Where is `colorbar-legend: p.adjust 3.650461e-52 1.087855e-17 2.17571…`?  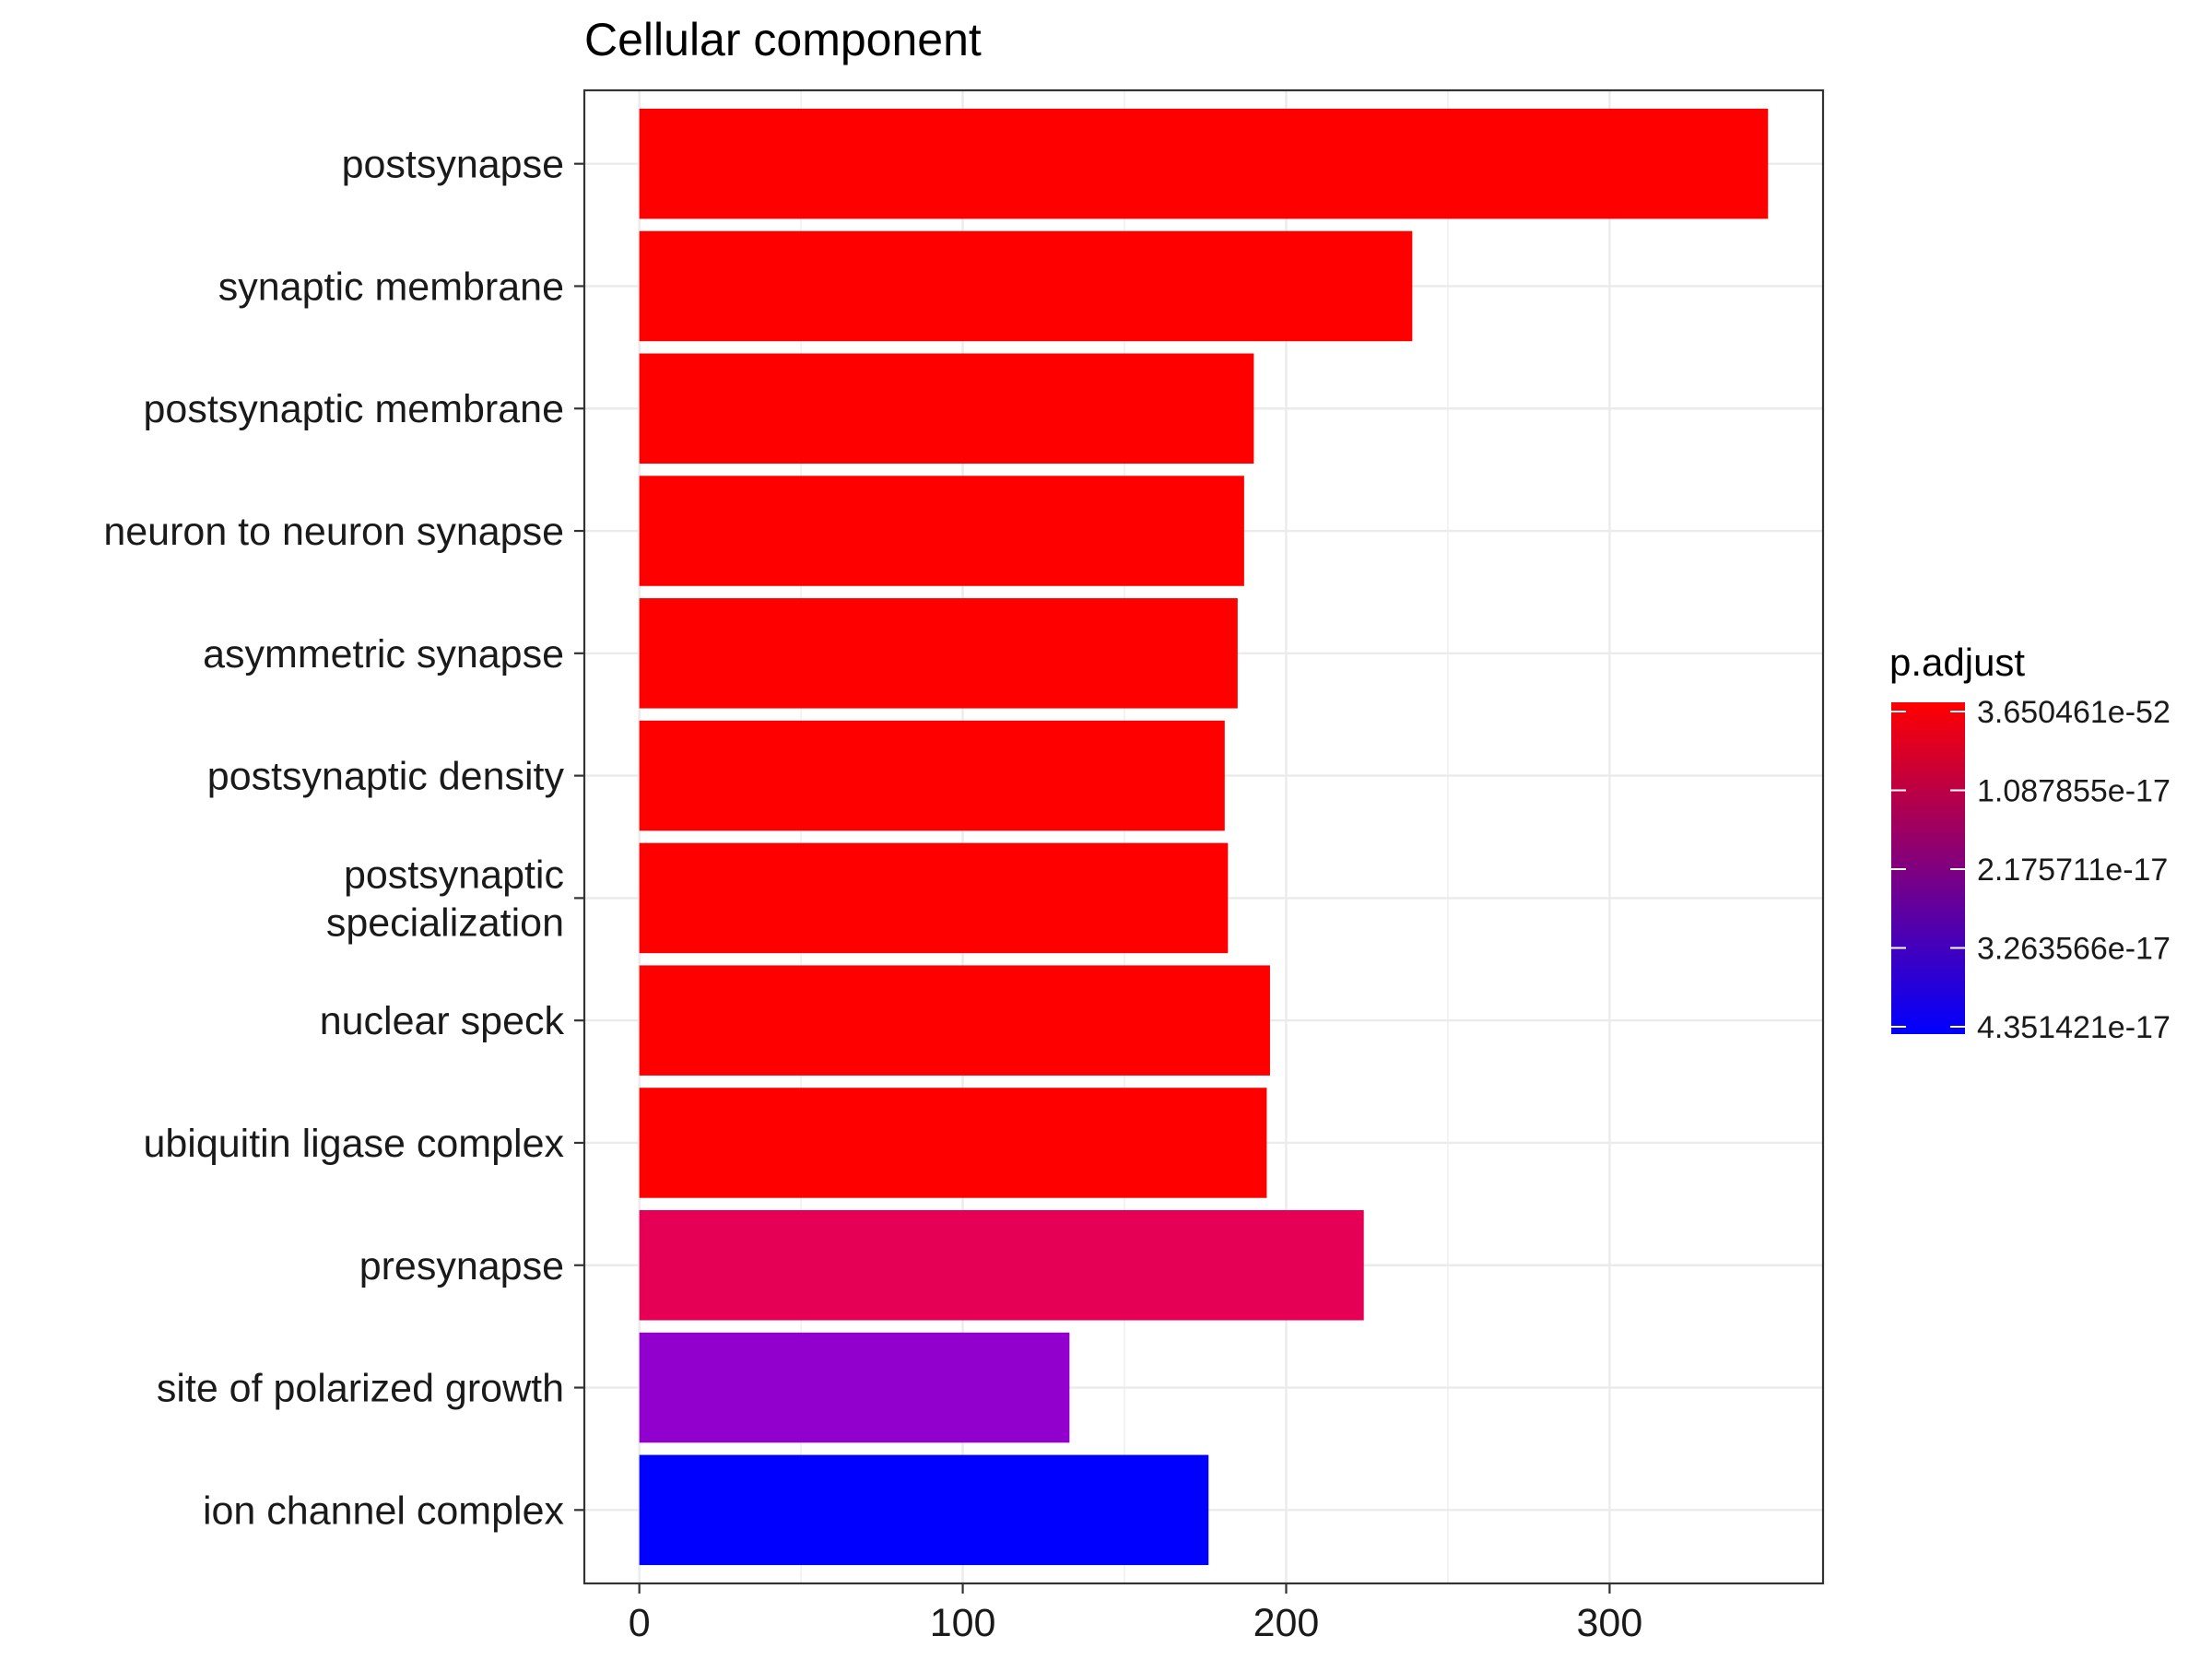
colorbar-legend: p.adjust 3.650461e-52 1.087855e-17 2.17571… is located at coordinates (2030, 843).